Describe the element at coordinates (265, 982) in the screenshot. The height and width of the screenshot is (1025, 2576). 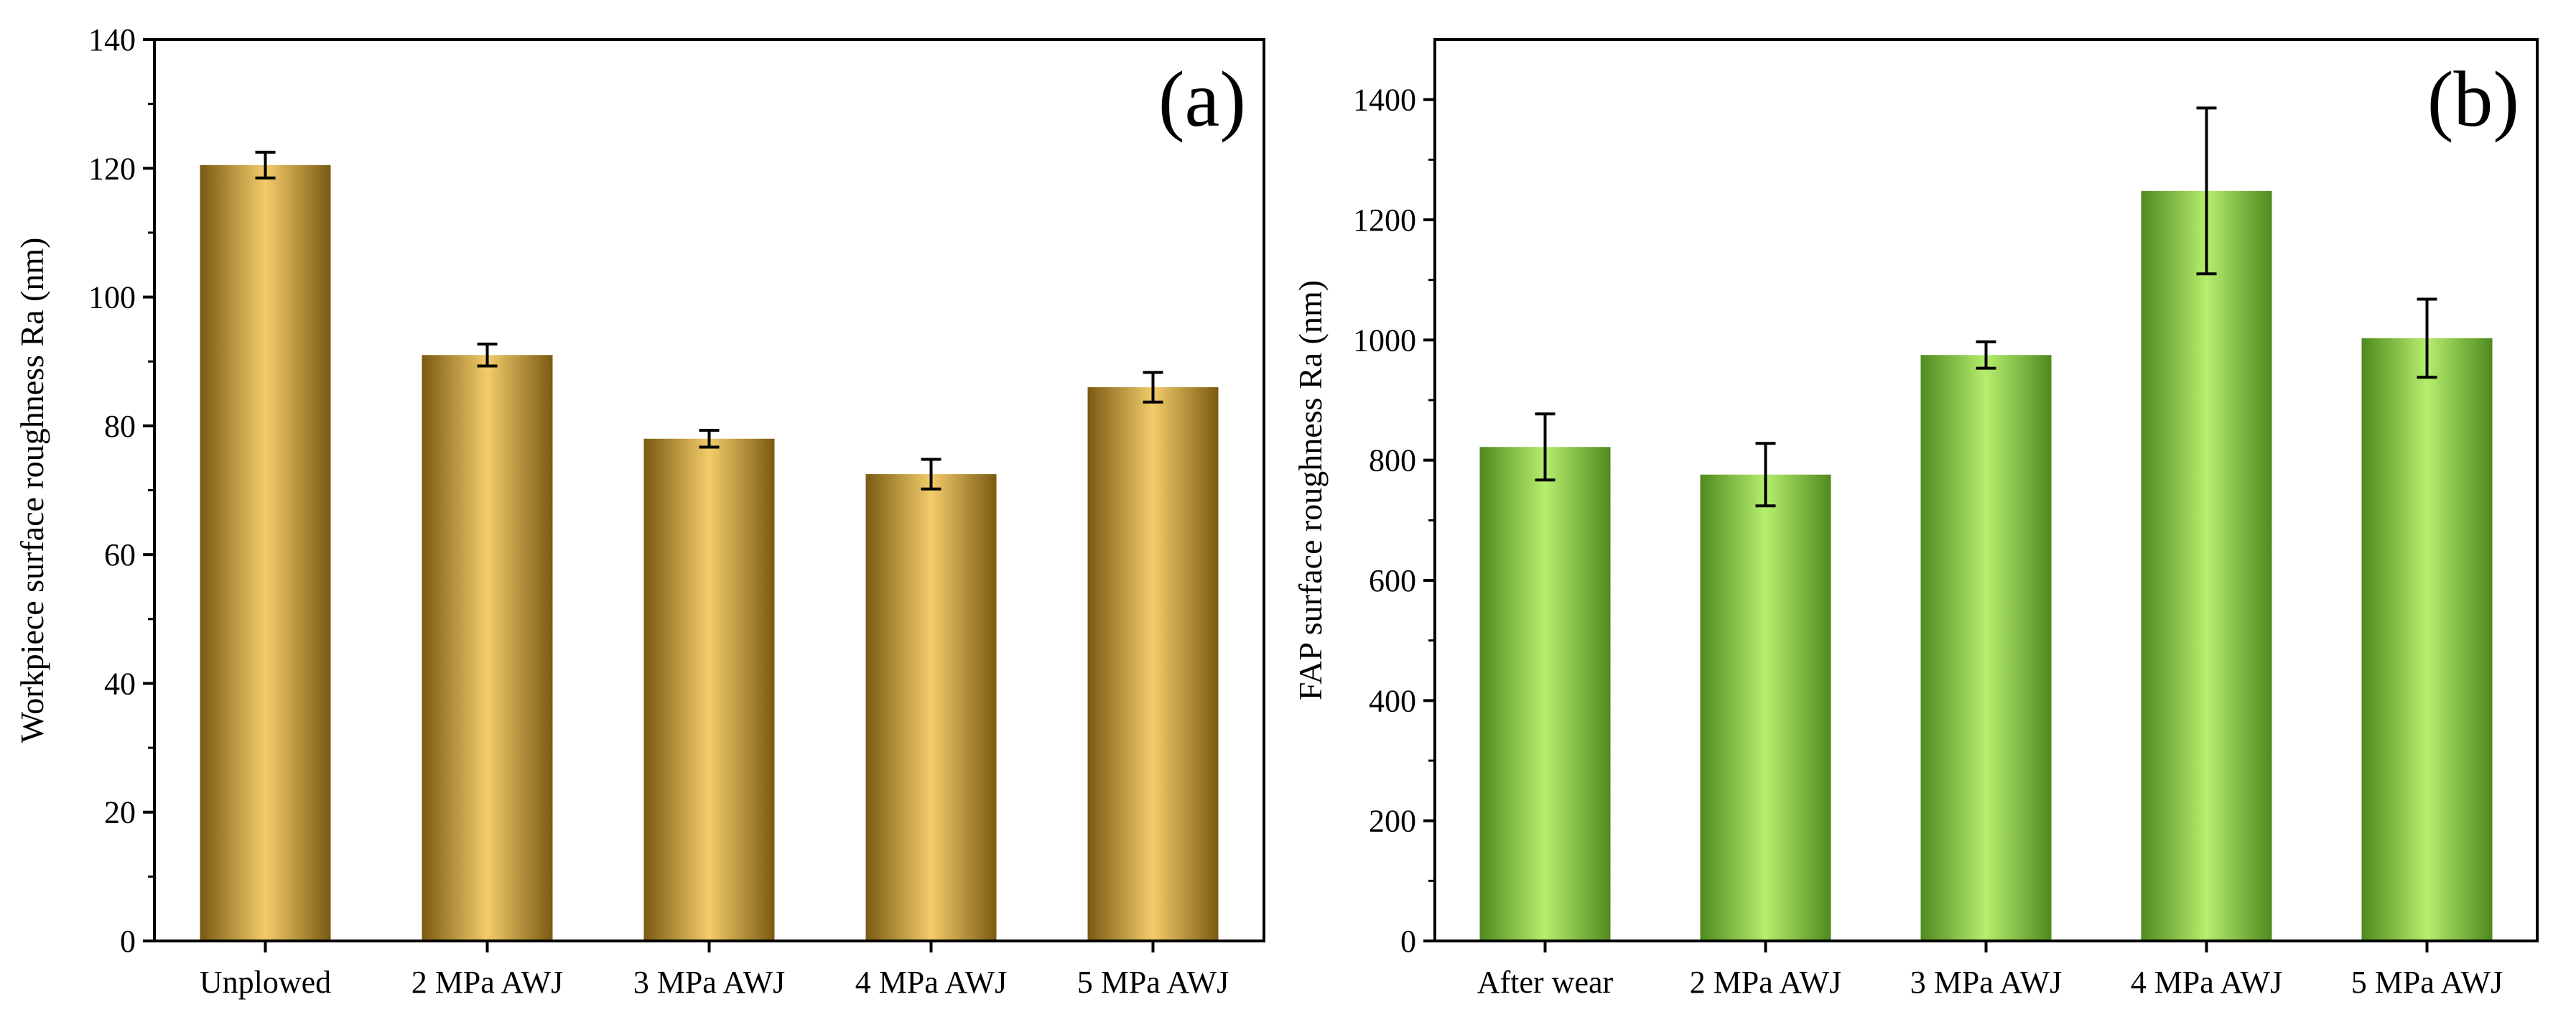
I see `x-tick-label: Unplowed` at that location.